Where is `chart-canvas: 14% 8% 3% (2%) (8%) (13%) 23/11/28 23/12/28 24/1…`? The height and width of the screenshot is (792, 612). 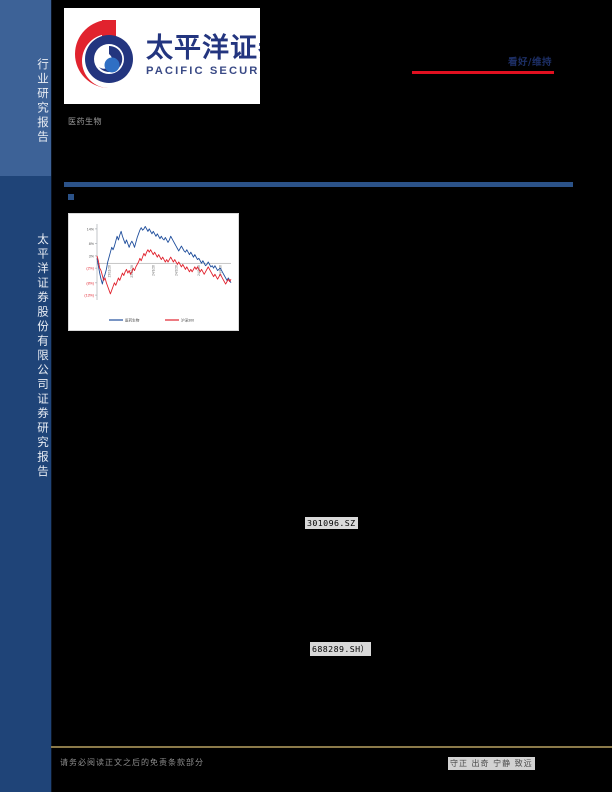
chart-canvas: 14% 8% 3% (2%) (8%) (13%) 23/11/28 23/12/28 24/1… is located at coordinates (154, 273).